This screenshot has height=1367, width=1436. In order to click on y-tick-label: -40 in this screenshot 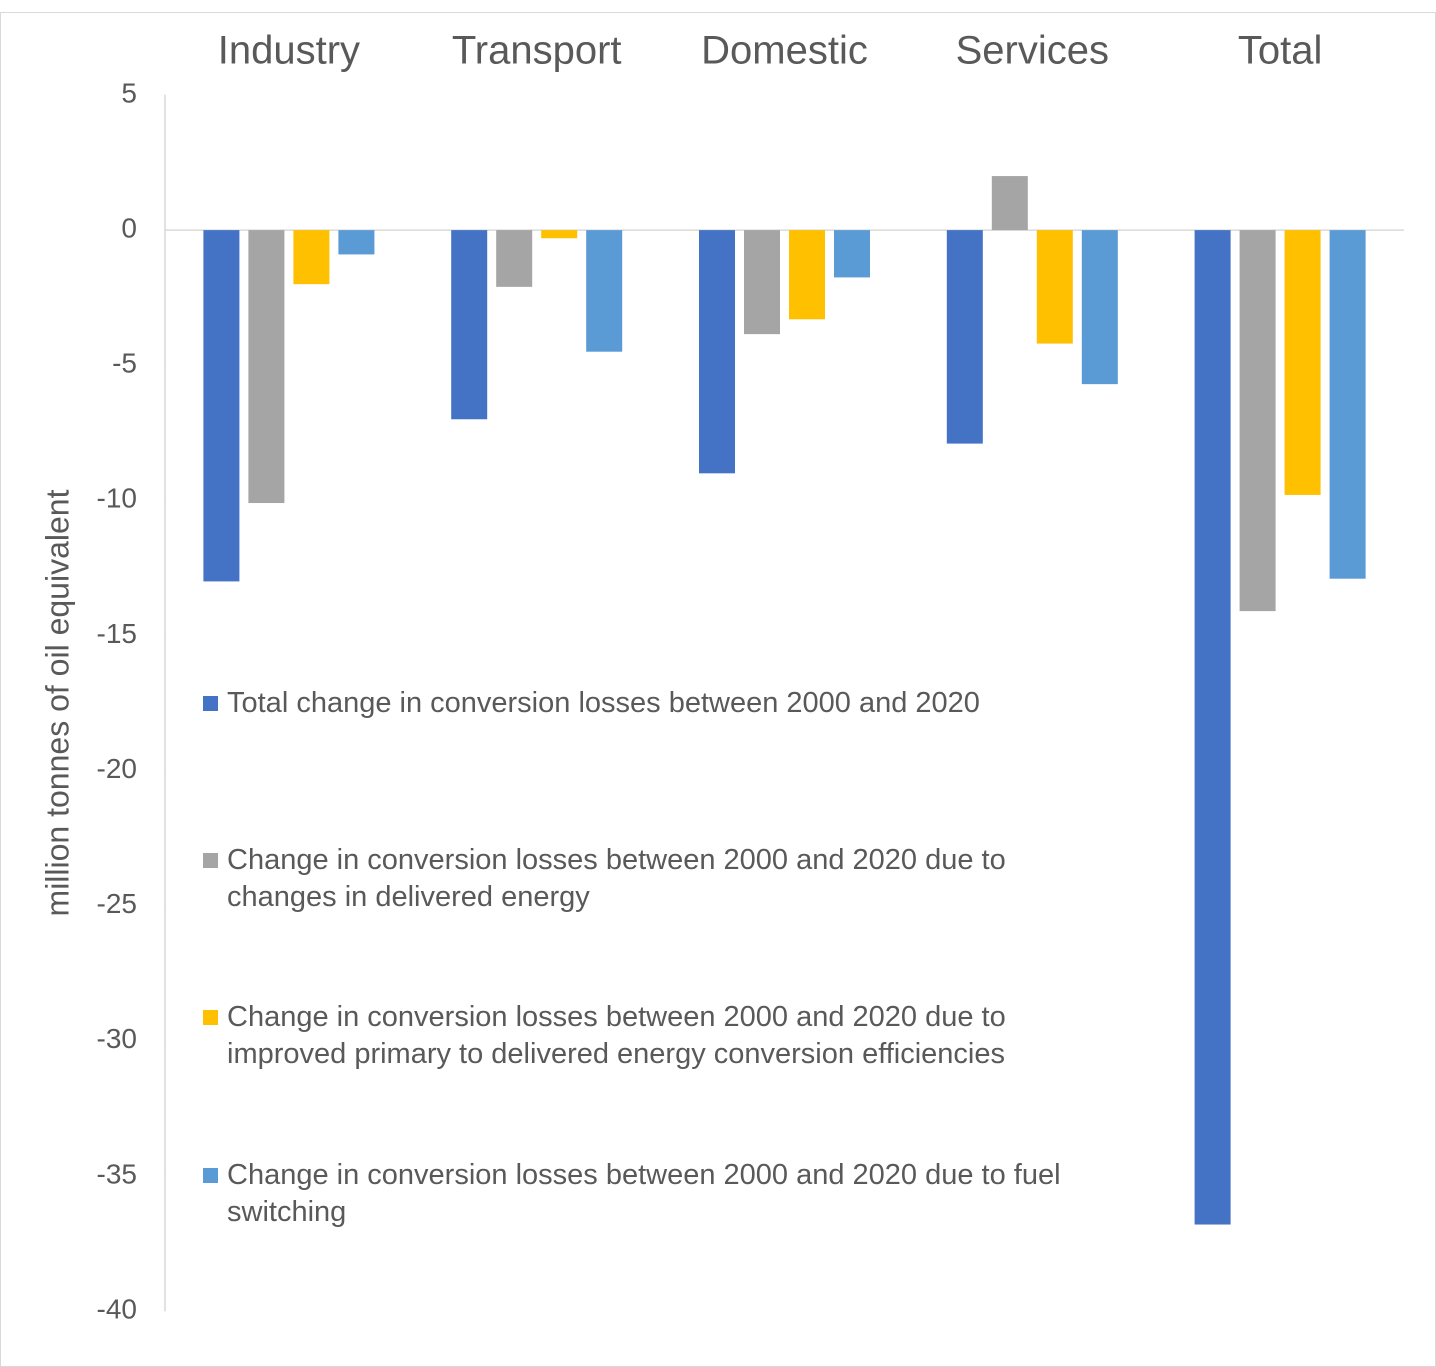, I will do `click(117, 1308)`.